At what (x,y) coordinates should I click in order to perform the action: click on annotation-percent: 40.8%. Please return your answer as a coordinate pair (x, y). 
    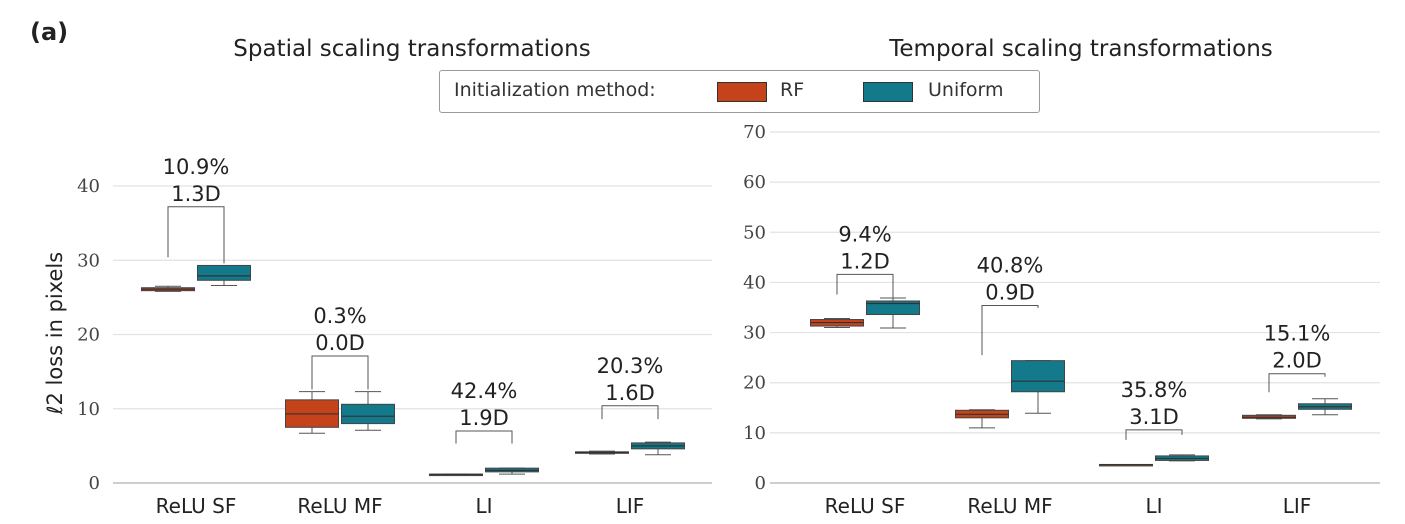
    Looking at the image, I should click on (1010, 265).